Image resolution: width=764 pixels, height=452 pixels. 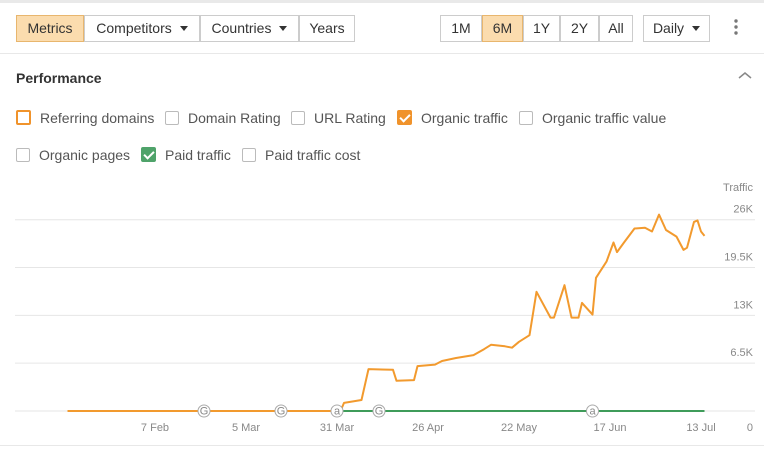 What do you see at coordinates (738, 188) in the screenshot?
I see `y-axis-label: Traffic` at bounding box center [738, 188].